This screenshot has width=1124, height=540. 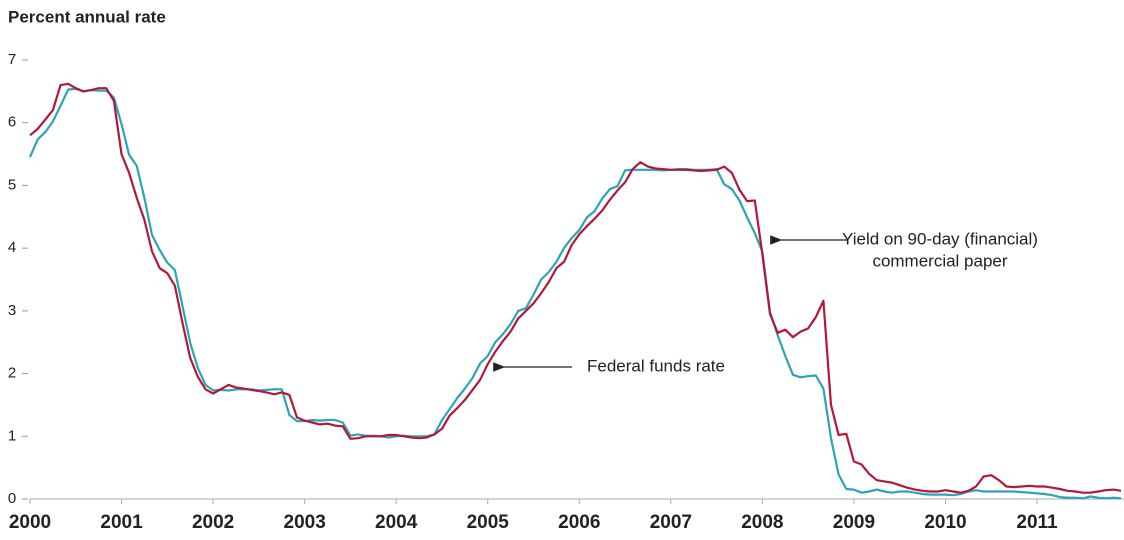 I want to click on y-tick-label: 0, so click(x=12, y=498).